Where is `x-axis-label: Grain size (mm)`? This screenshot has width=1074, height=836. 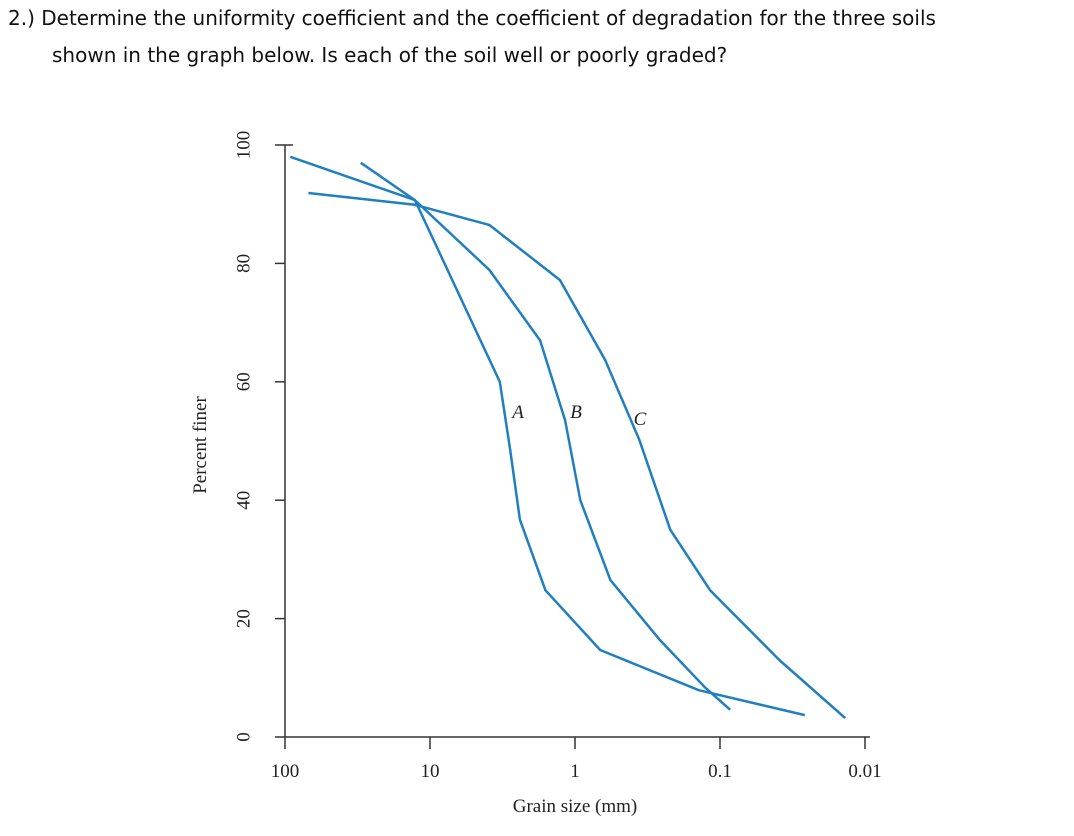 x-axis-label: Grain size (mm) is located at coordinates (575, 806).